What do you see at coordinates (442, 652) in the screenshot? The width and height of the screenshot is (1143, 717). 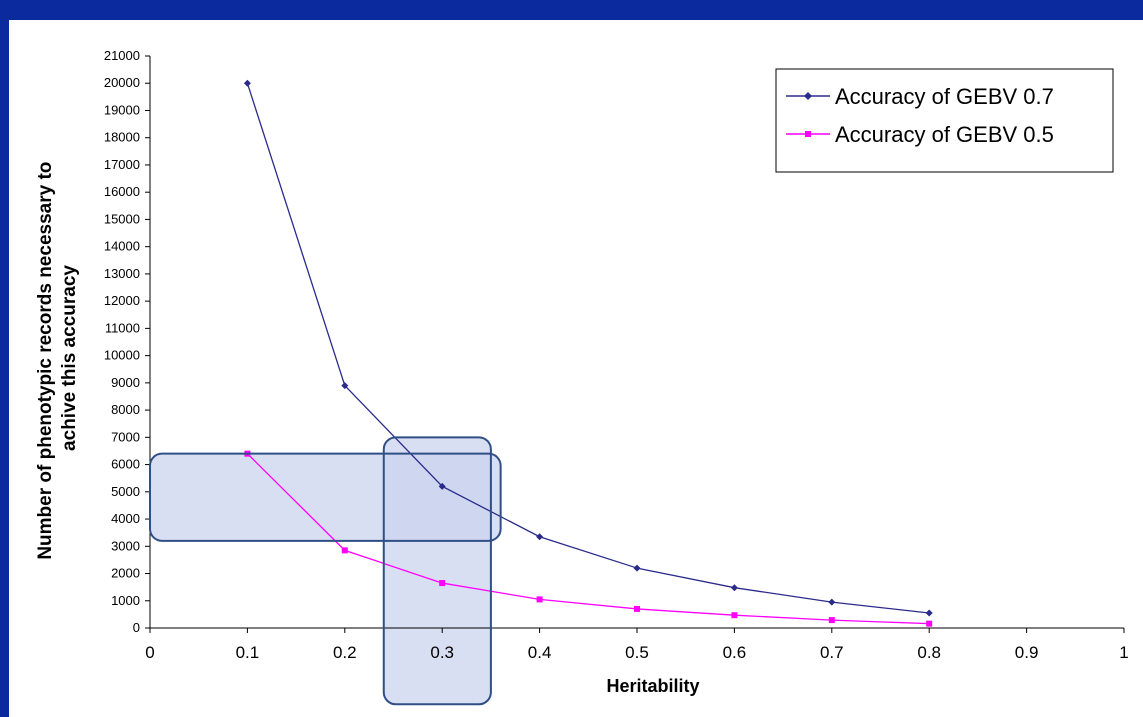 I see `x-tick-label: 0.3` at bounding box center [442, 652].